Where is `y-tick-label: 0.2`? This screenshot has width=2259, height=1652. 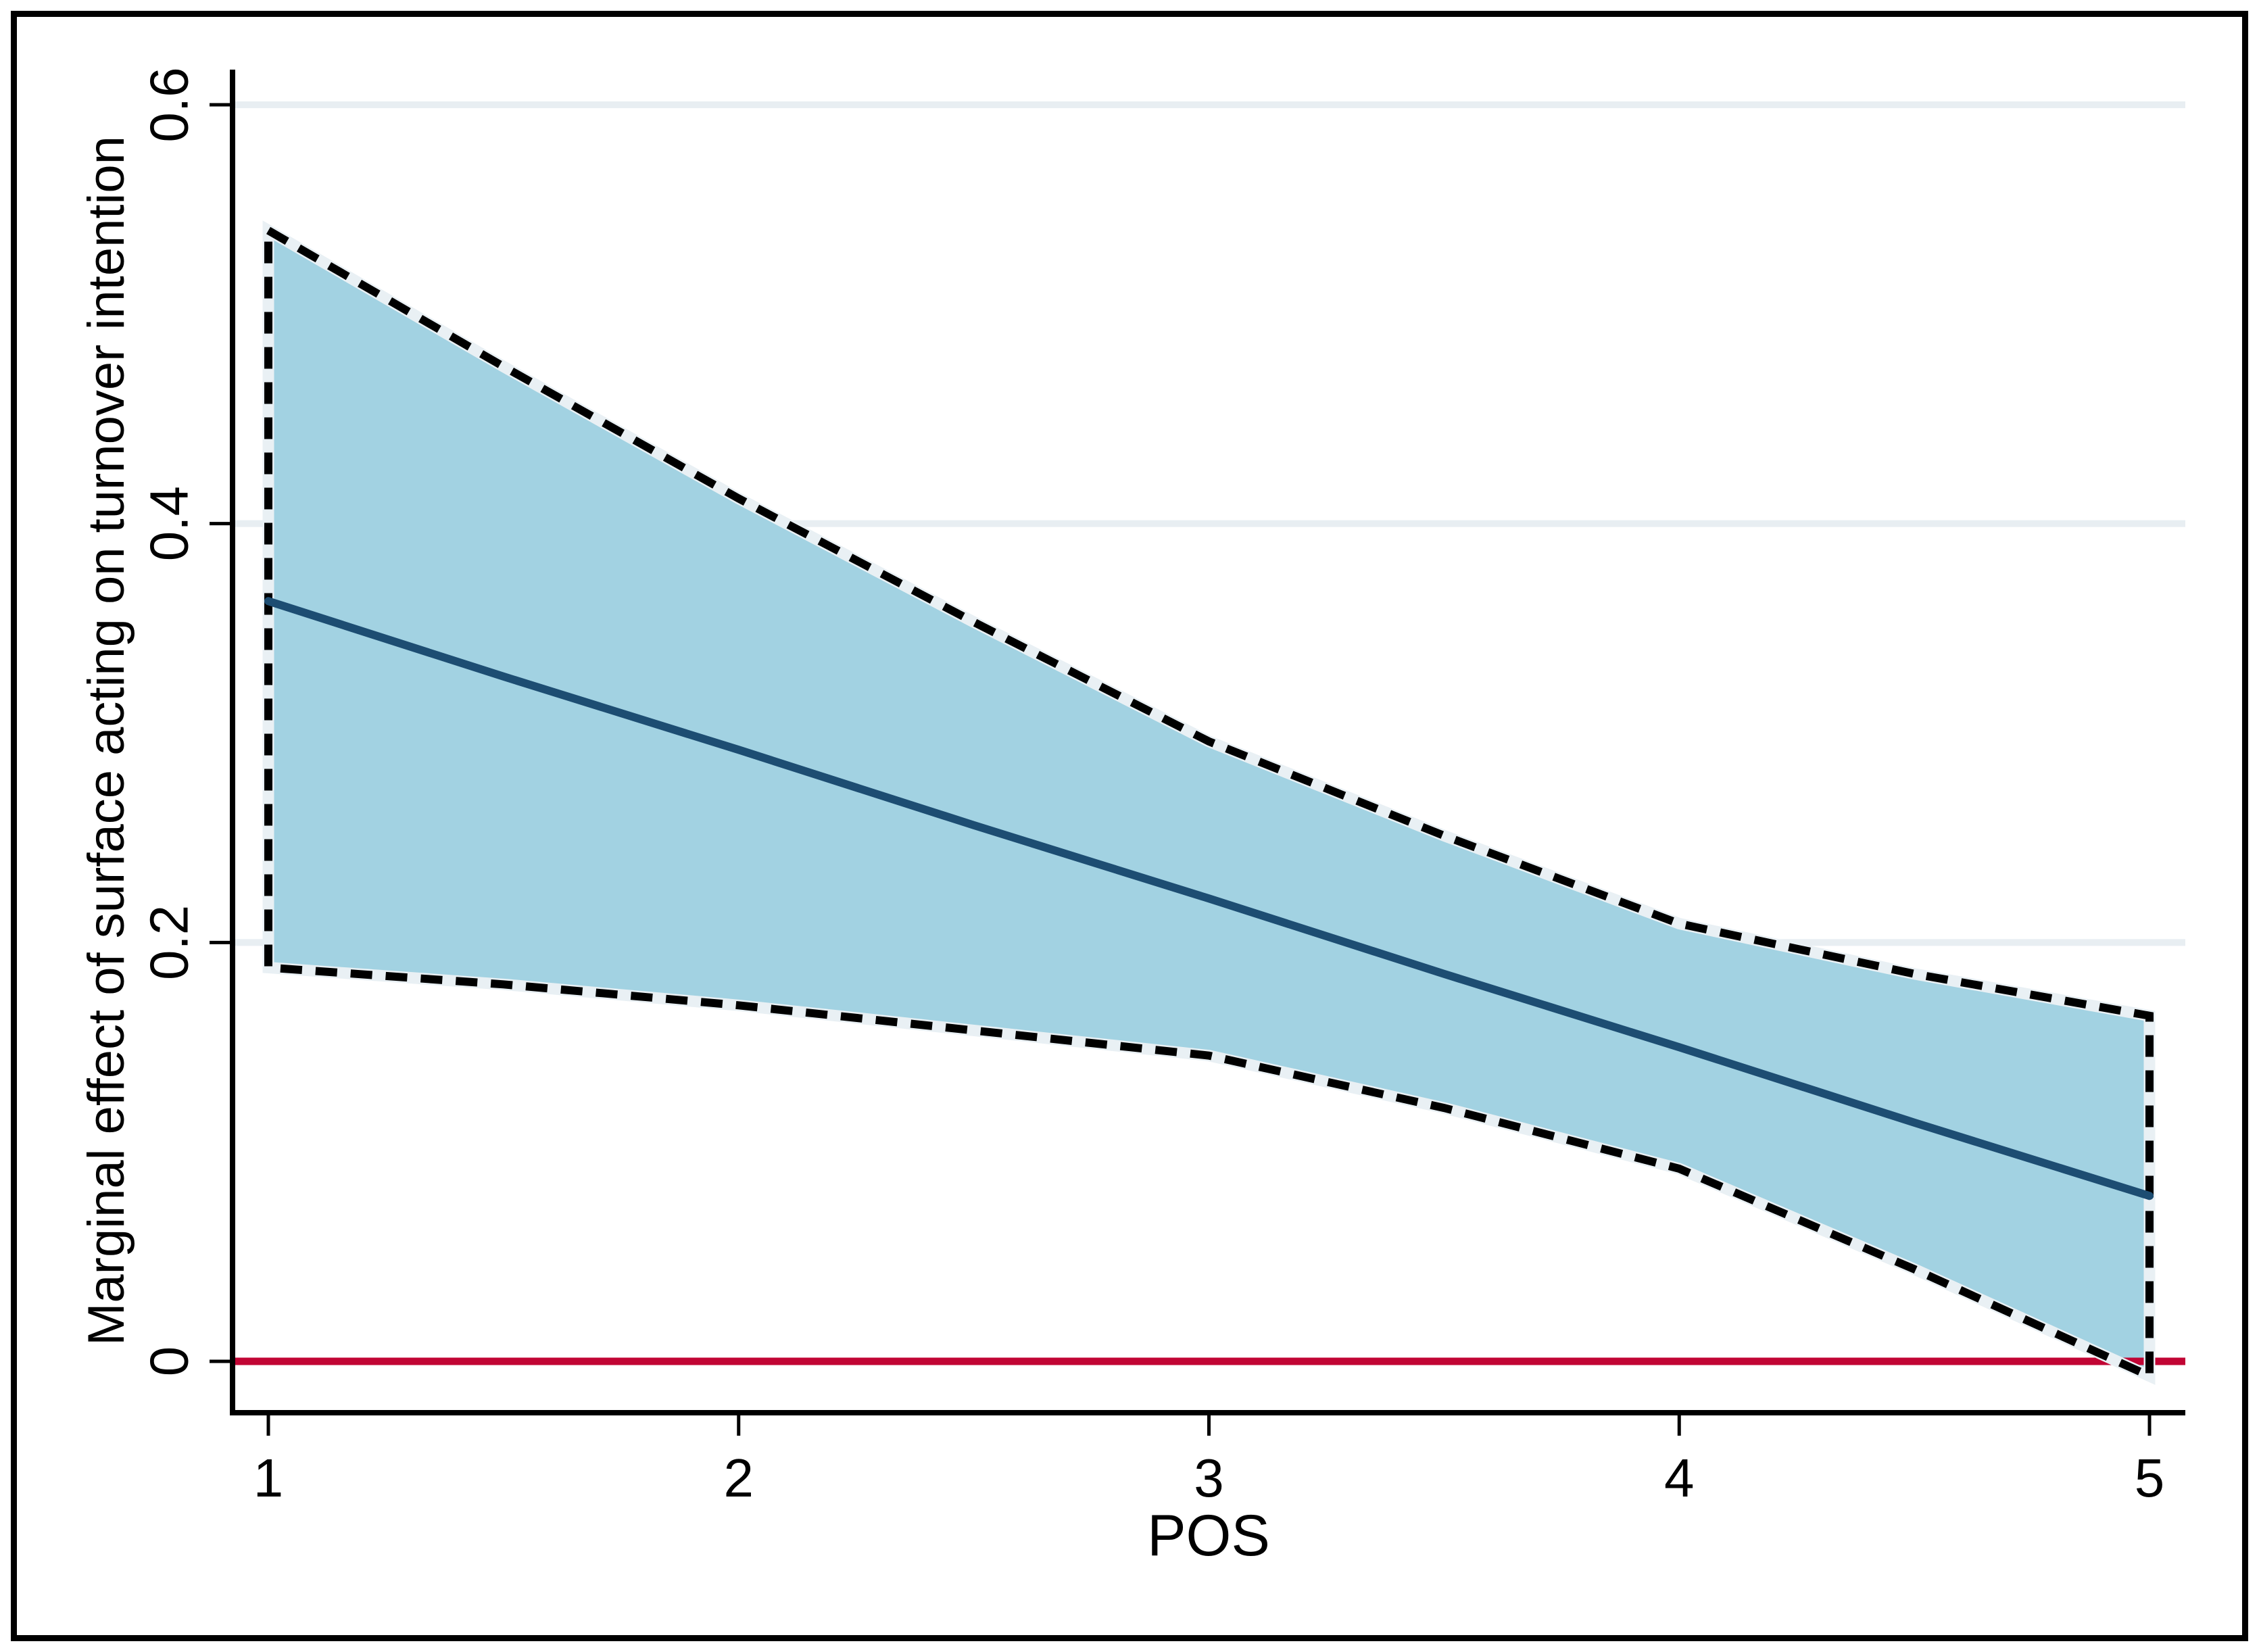 y-tick-label: 0.2 is located at coordinates (169, 942).